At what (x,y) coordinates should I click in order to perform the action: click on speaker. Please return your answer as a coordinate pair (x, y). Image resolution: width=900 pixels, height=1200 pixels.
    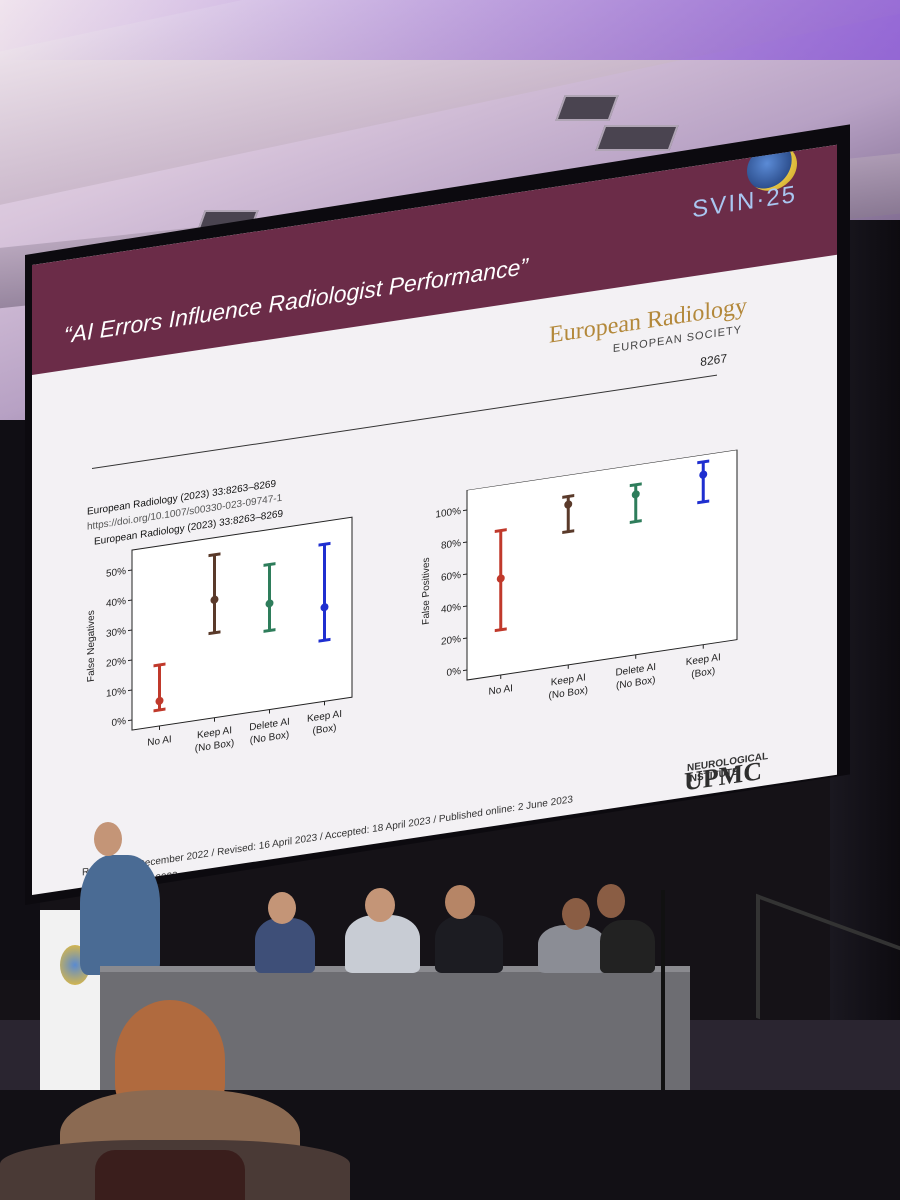
    Looking at the image, I should click on (120, 915).